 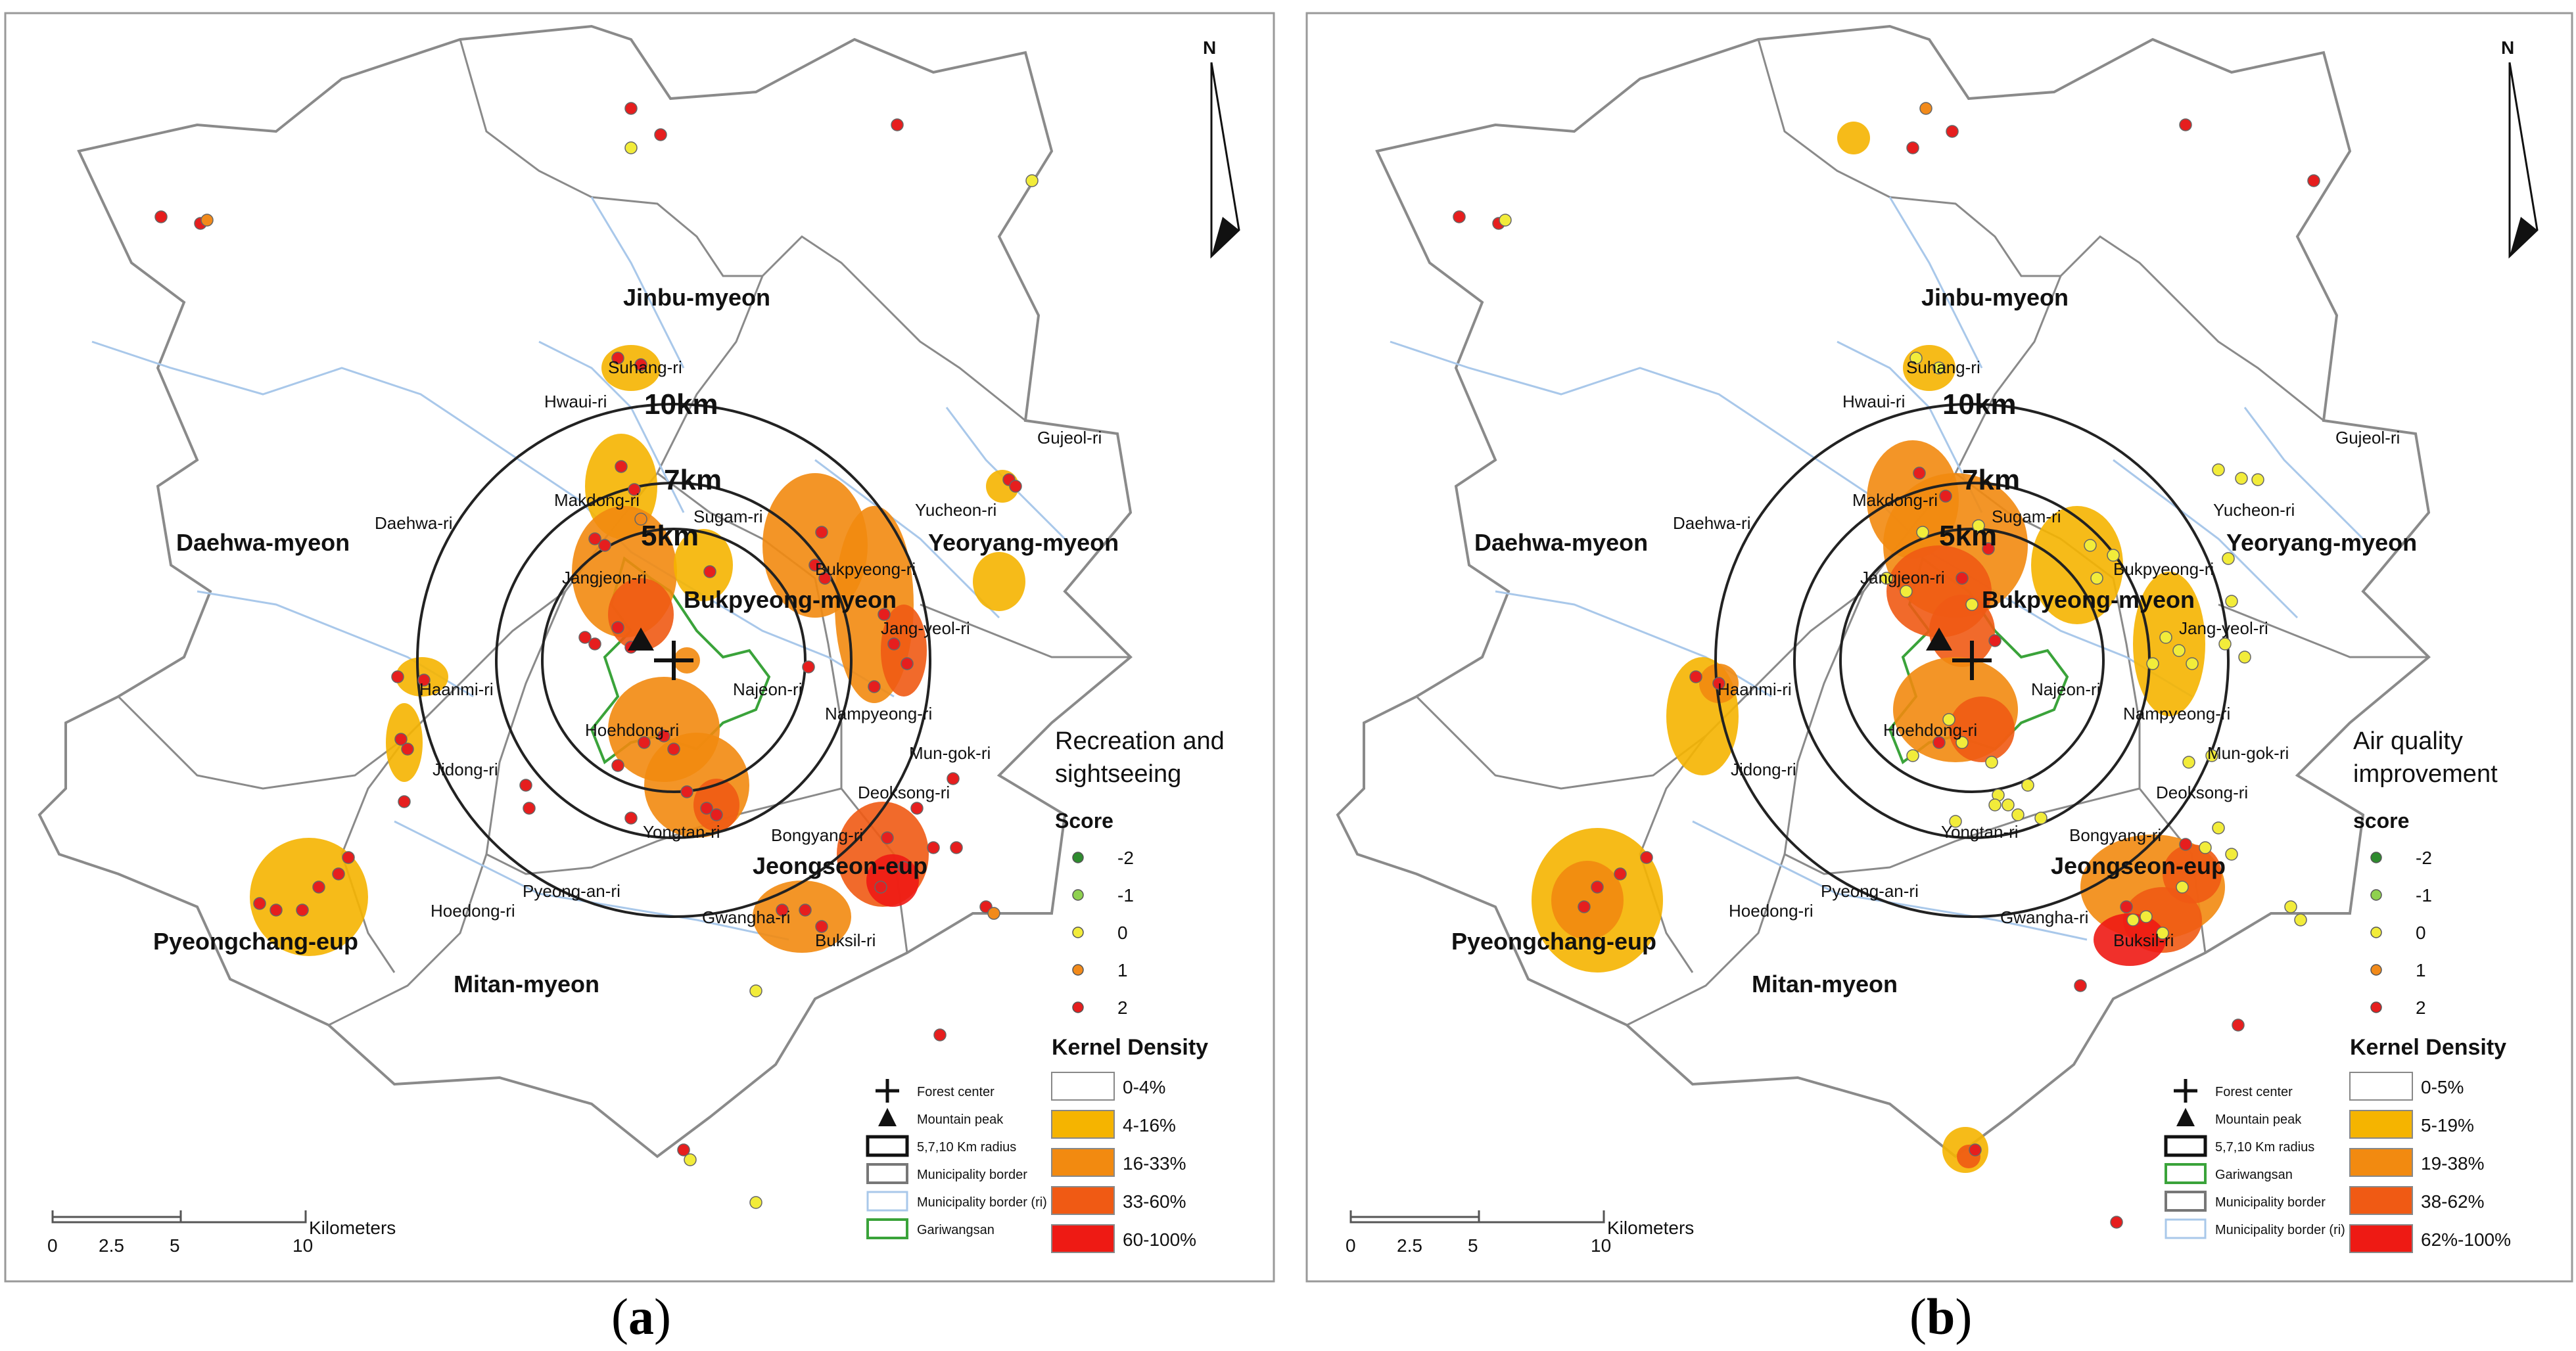 What do you see at coordinates (1122, 933) in the screenshot?
I see `score-legend-label: 0` at bounding box center [1122, 933].